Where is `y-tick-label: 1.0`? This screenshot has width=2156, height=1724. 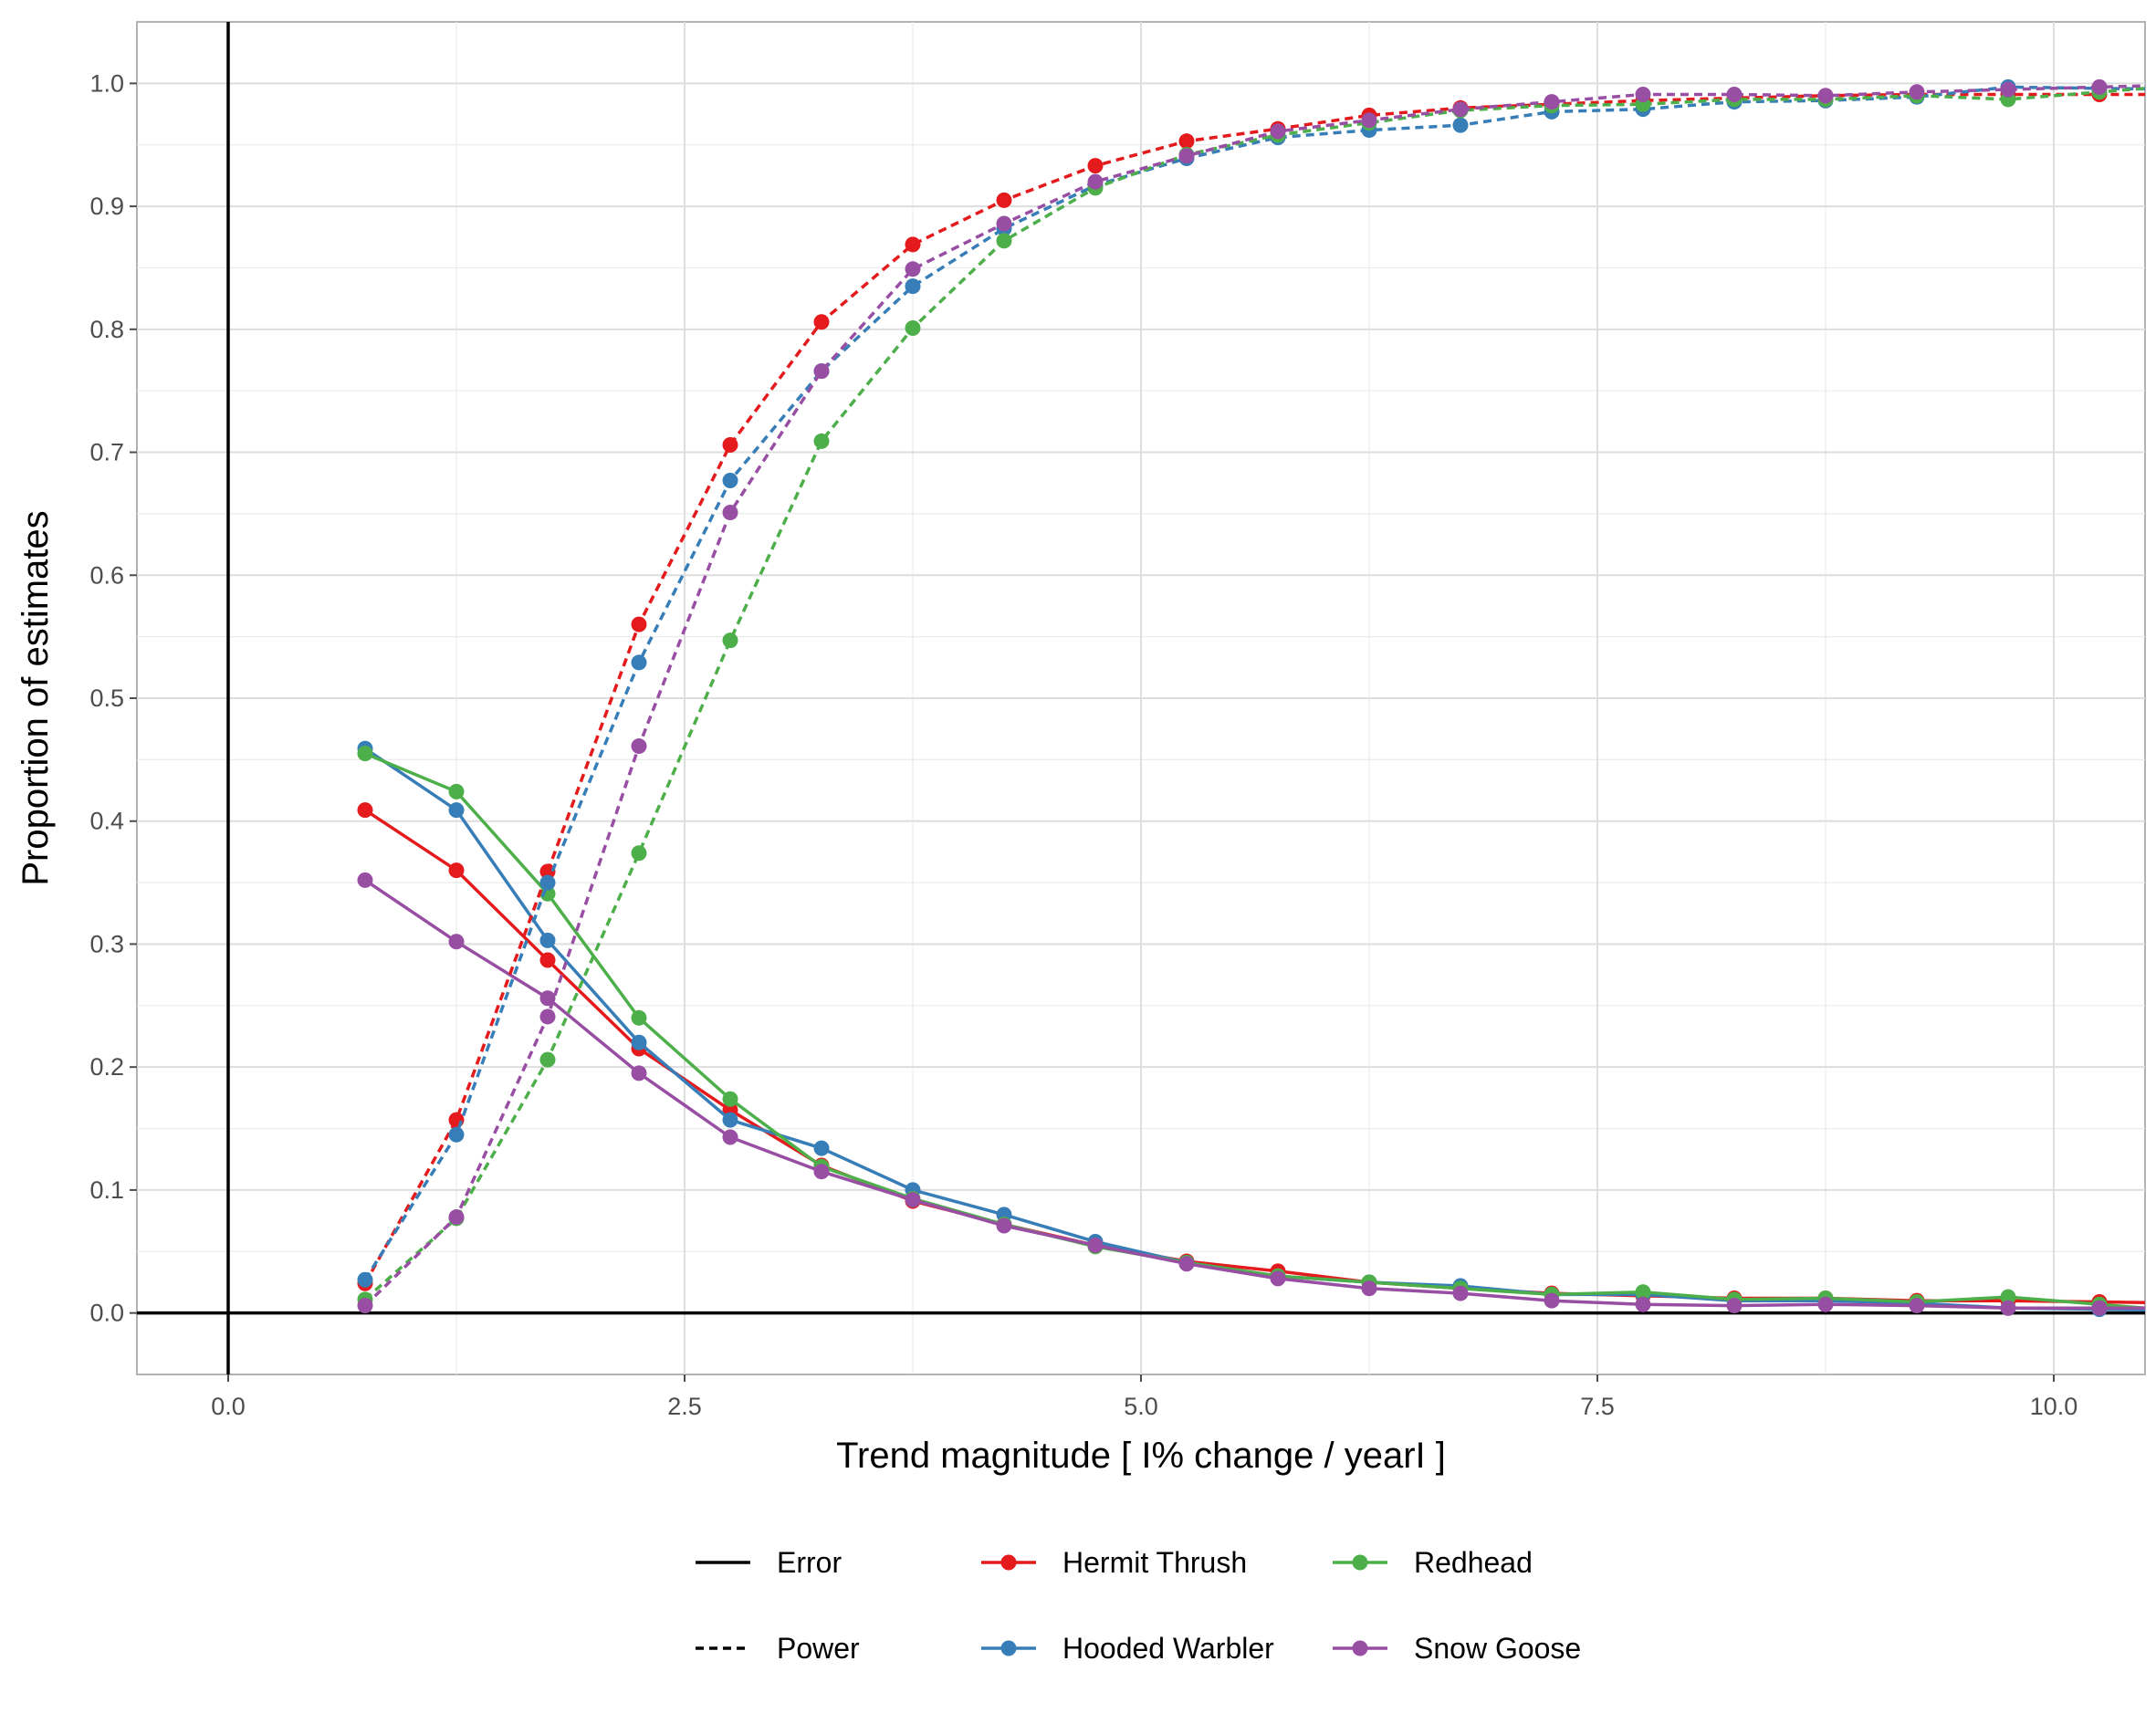 y-tick-label: 1.0 is located at coordinates (106, 83).